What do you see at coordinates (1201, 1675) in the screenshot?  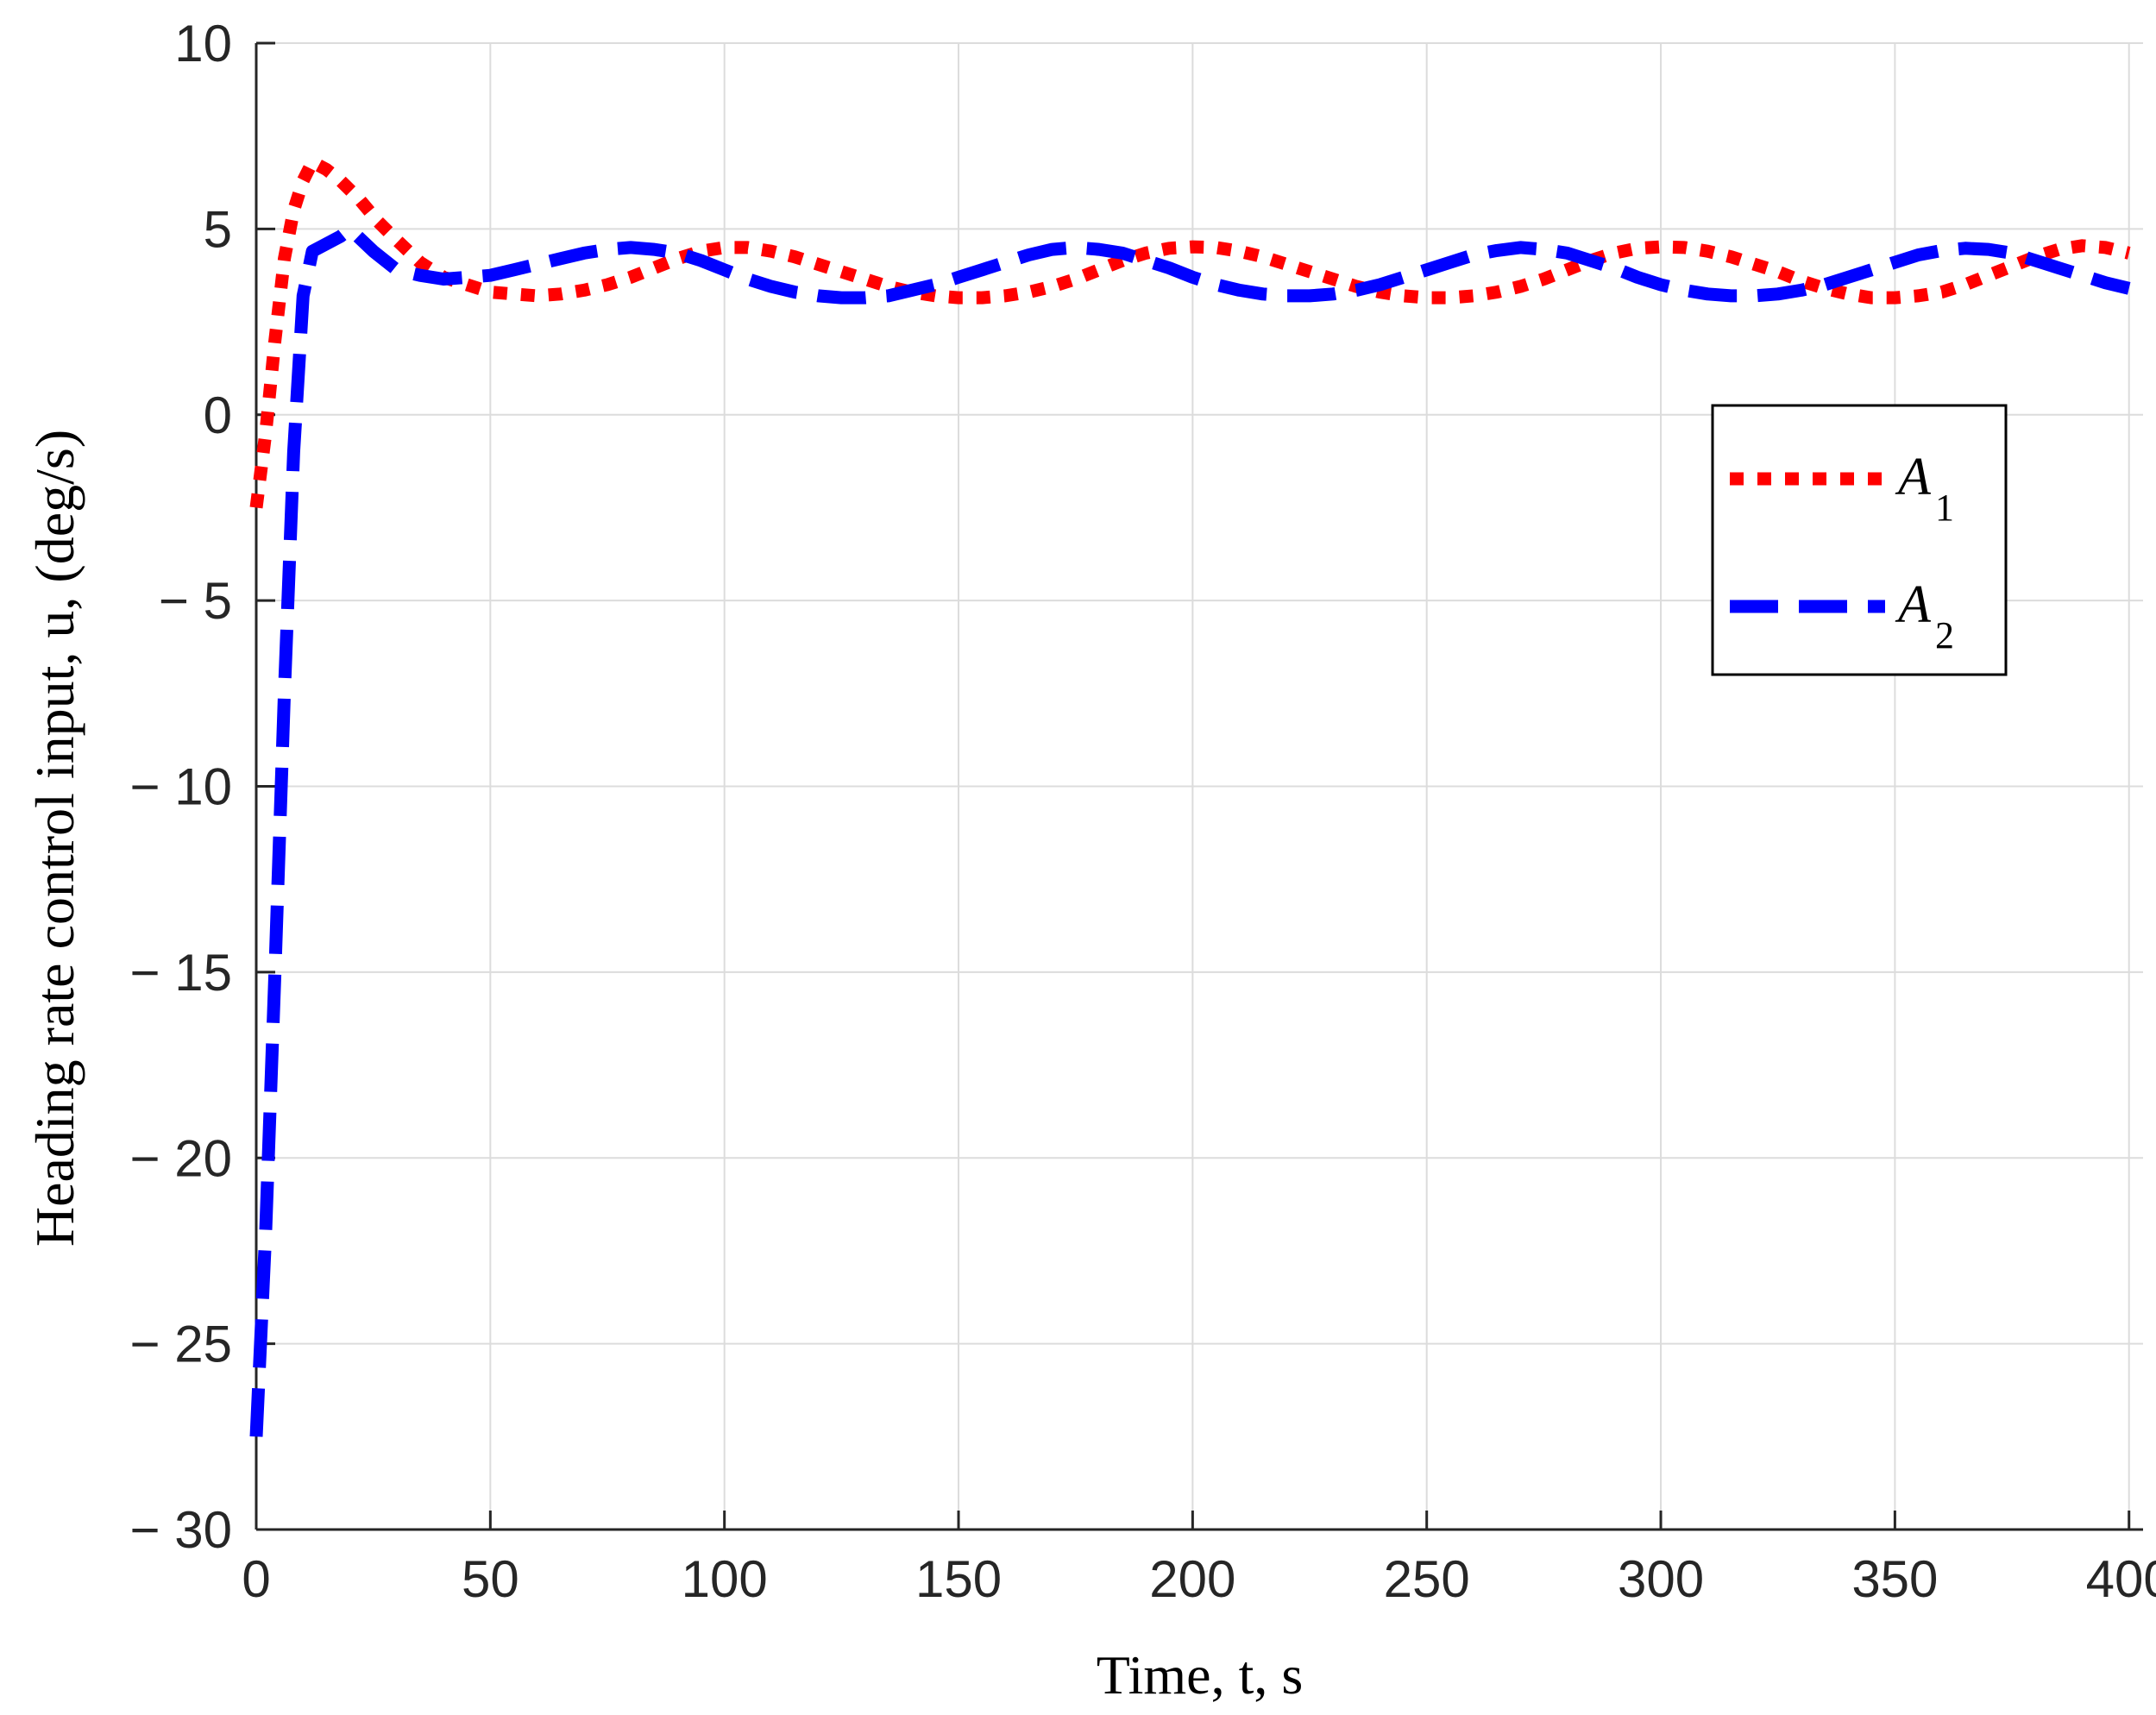 I see `x-axis-label: Time, t, s` at bounding box center [1201, 1675].